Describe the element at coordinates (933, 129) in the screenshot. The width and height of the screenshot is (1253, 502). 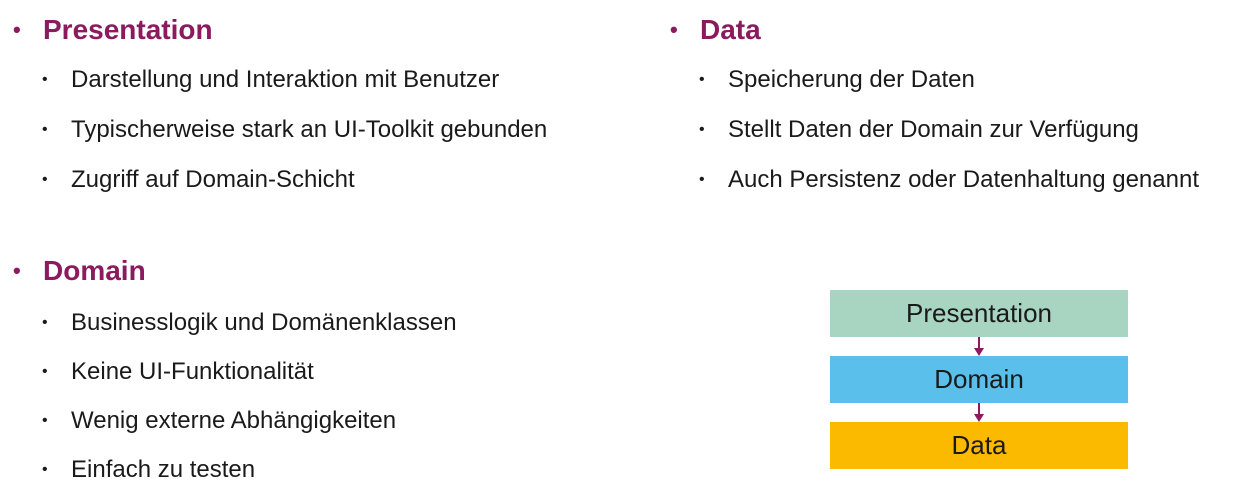
I see `list-item-text: Stellt Daten der Domain zur Verfügung` at that location.